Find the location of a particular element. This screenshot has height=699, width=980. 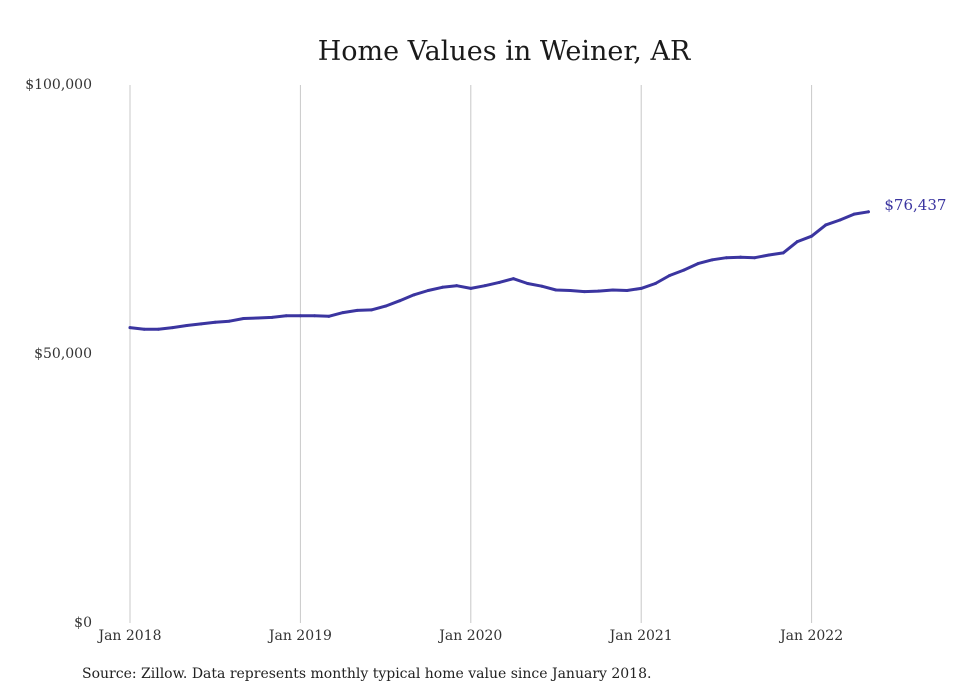

series-line is located at coordinates (499, 270).